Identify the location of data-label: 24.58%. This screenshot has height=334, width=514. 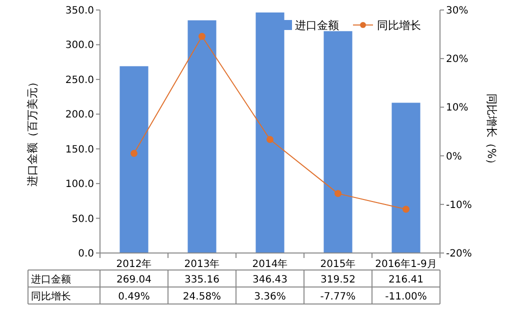
(202, 297).